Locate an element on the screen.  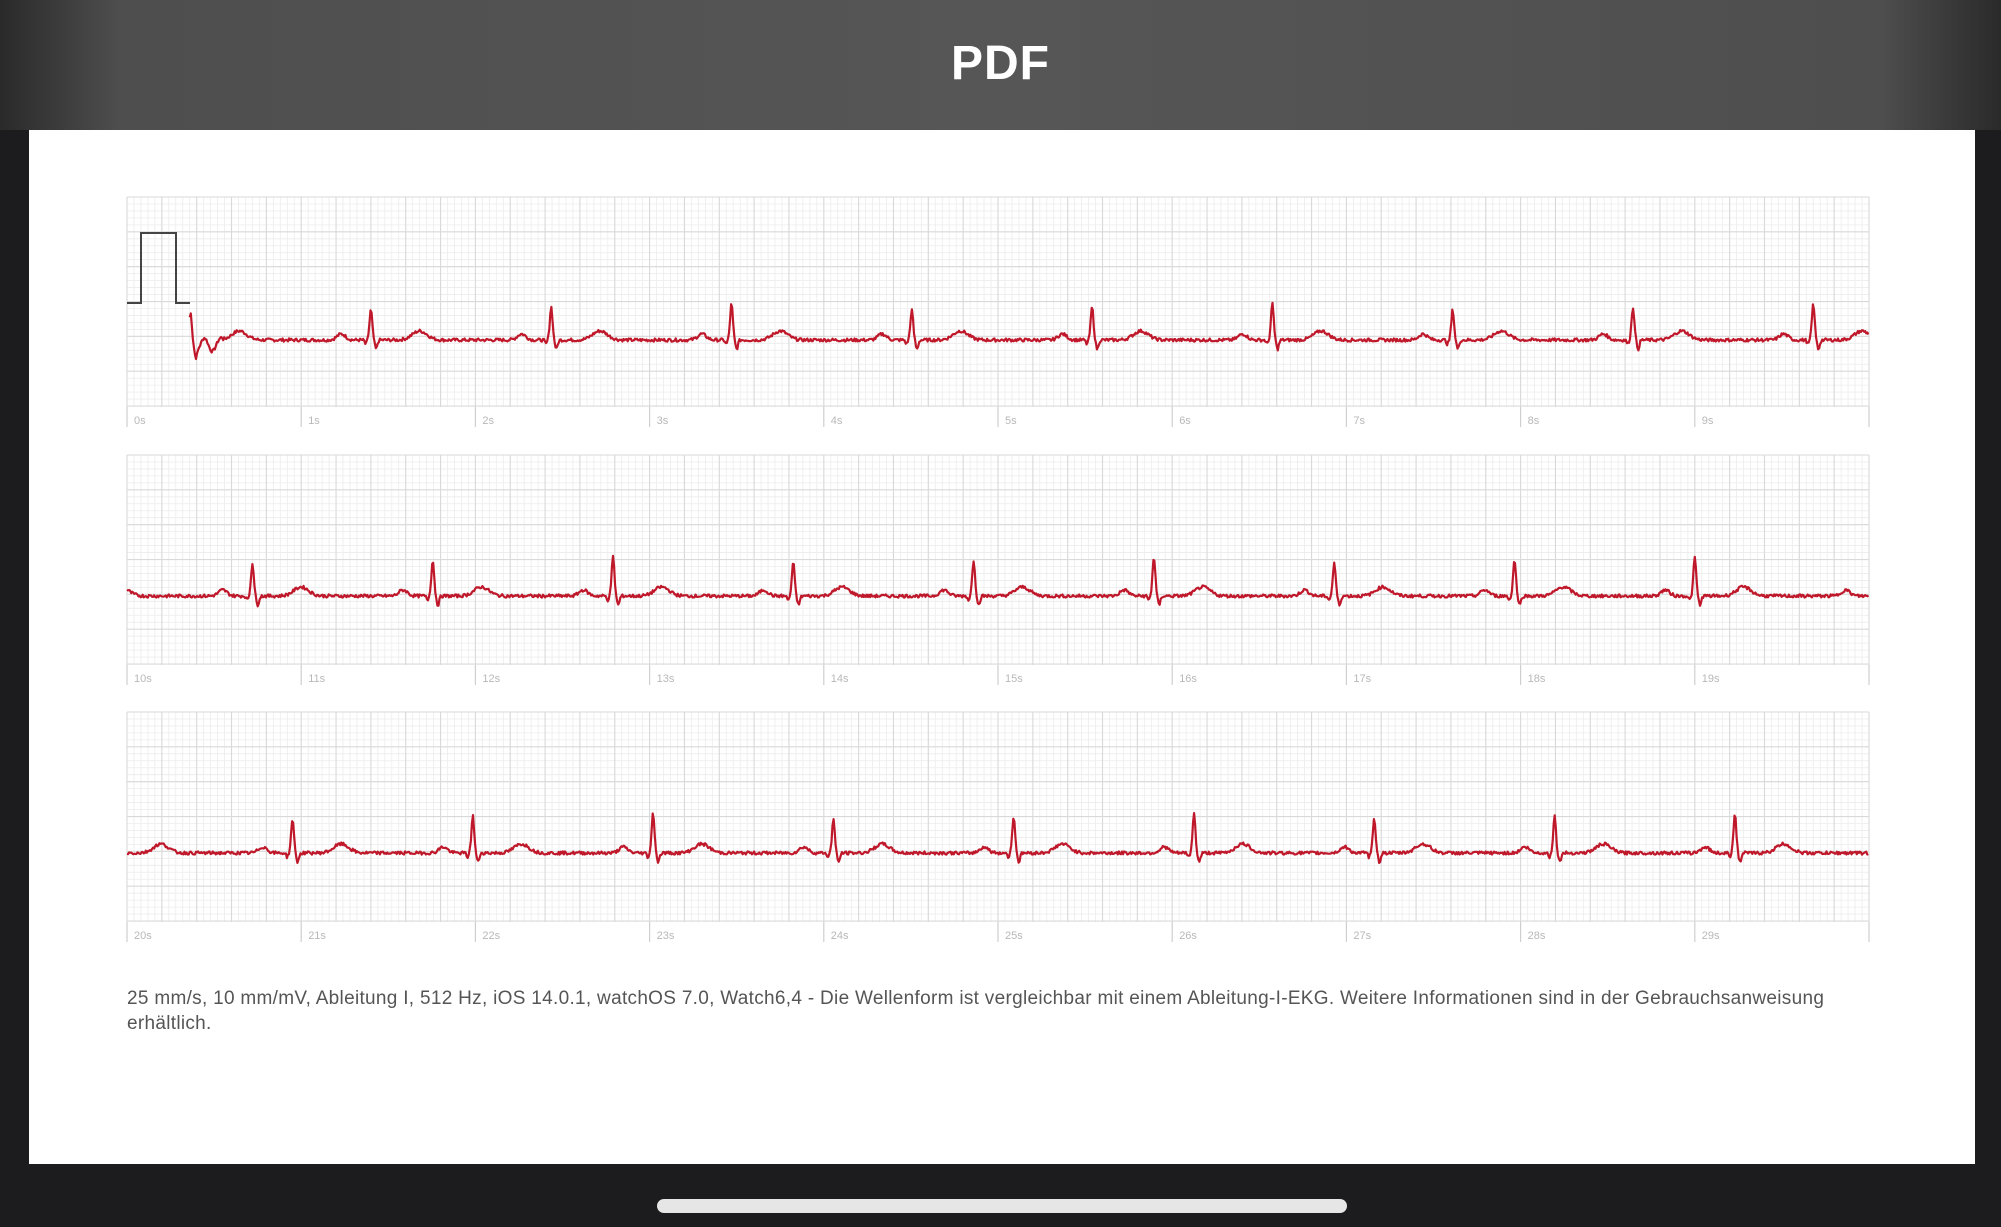
time-label: 26s is located at coordinates (1188, 936).